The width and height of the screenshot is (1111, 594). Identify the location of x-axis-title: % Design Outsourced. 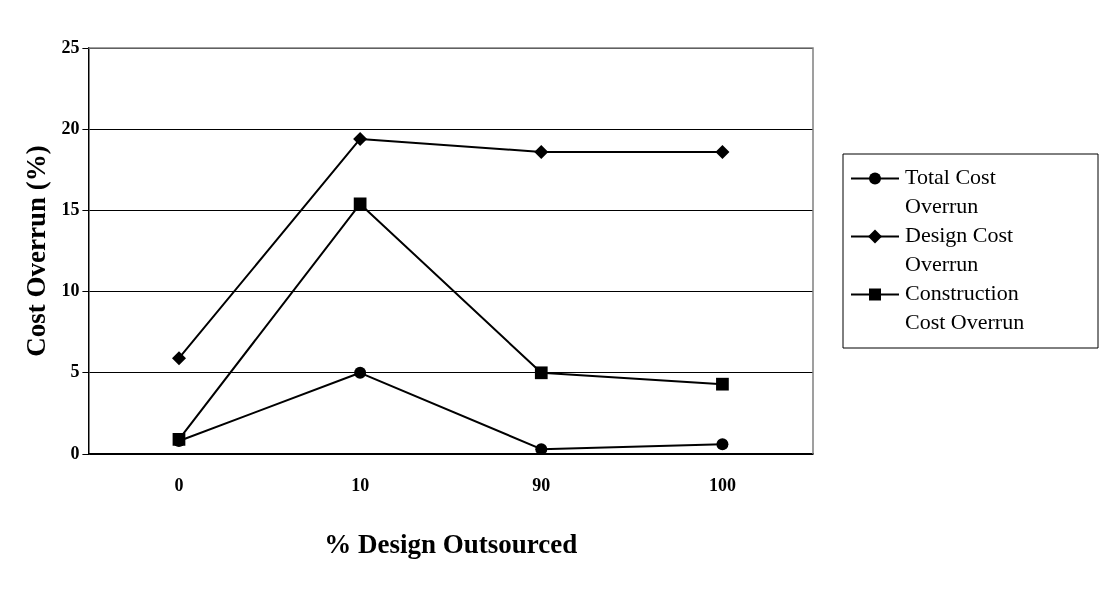
(451, 543).